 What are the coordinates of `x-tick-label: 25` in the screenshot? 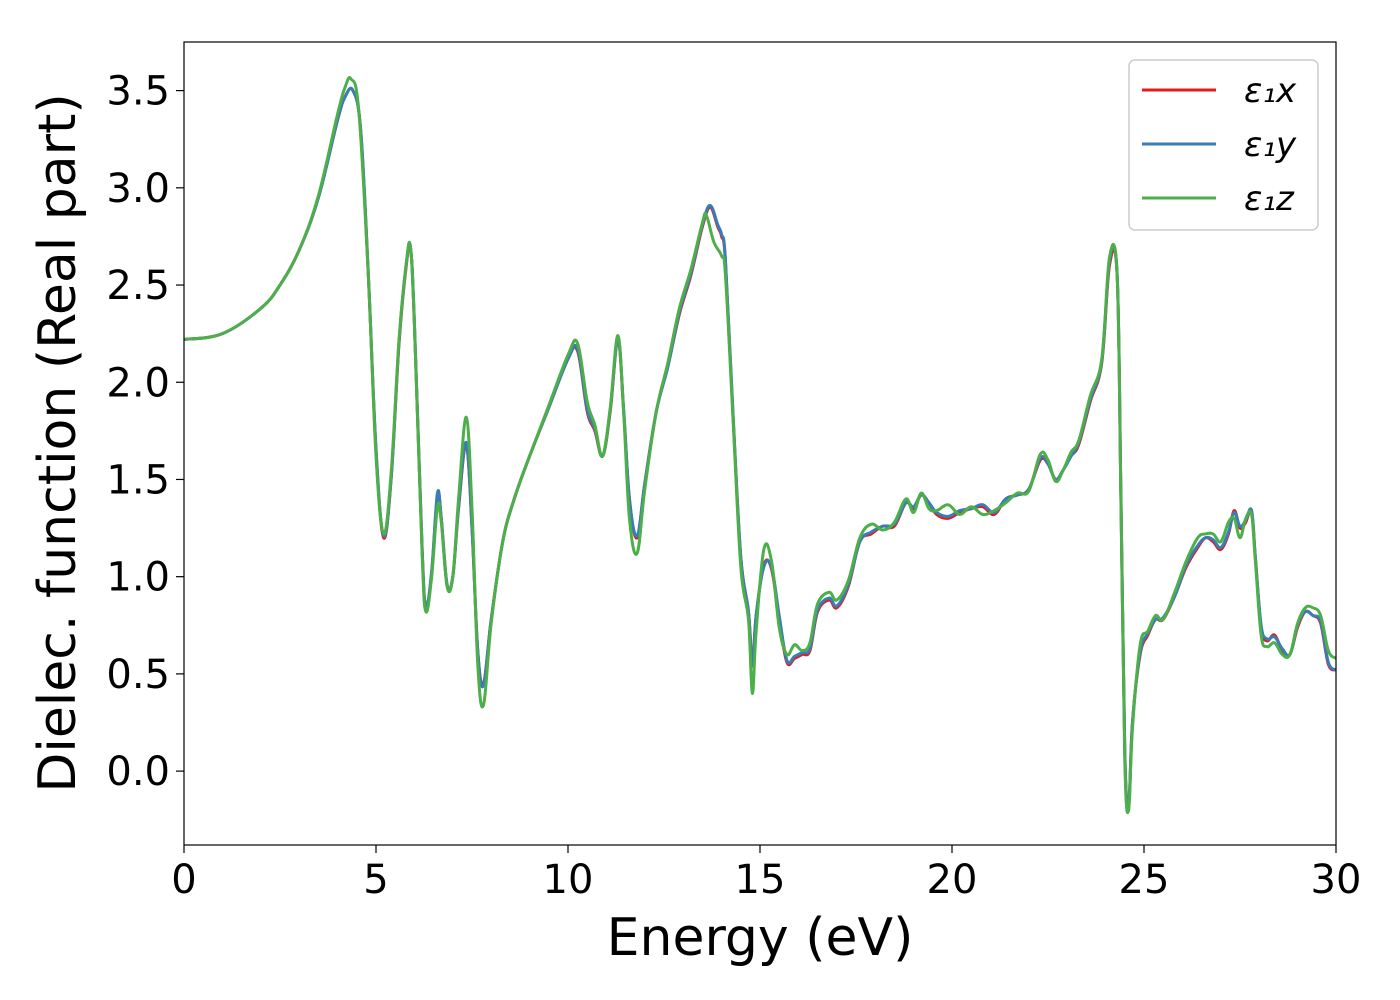 It's located at (1144, 880).